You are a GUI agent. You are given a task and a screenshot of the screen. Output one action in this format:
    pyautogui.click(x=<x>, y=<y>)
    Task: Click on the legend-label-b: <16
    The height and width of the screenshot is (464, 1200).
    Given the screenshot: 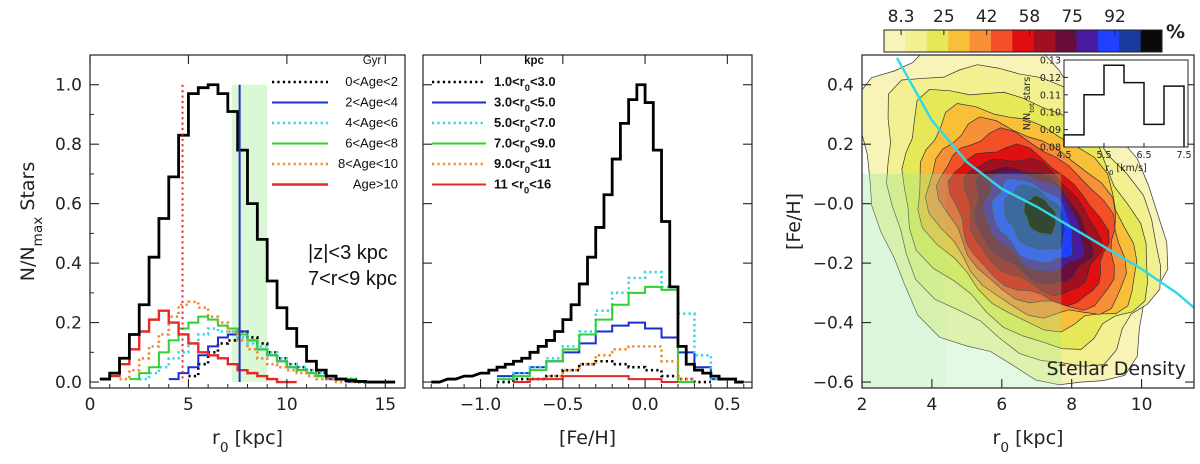 What is the action you would take?
    pyautogui.click(x=540, y=184)
    